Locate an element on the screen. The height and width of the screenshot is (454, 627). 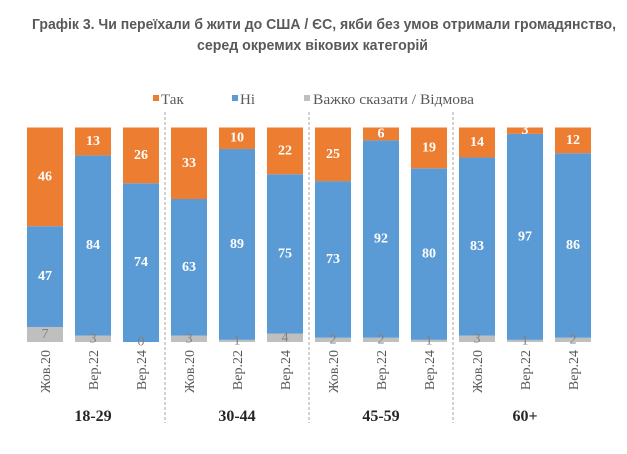
data-label-no: 47 is located at coordinates (45, 276).